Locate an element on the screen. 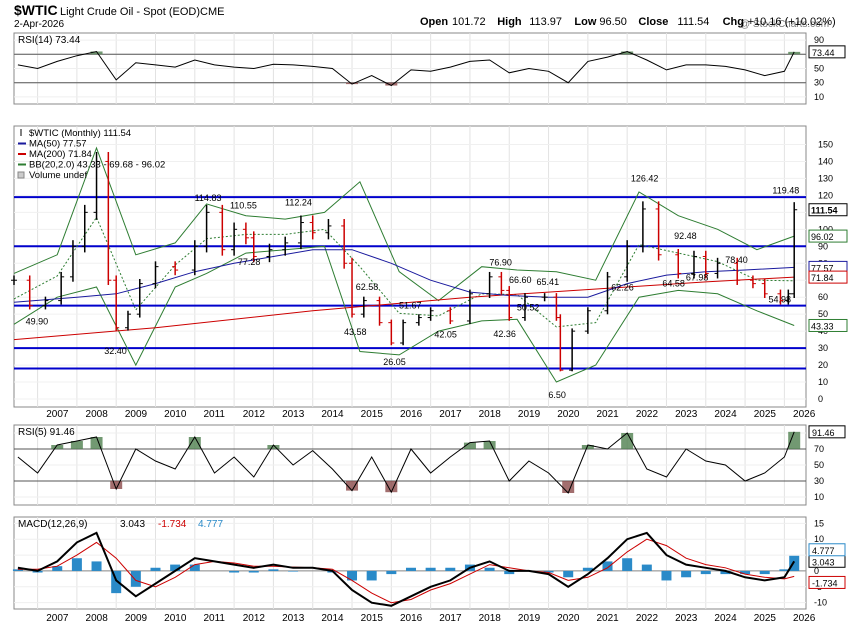 This screenshot has height=633, width=850. macd-histogram-value: 4.777 is located at coordinates (210, 524).